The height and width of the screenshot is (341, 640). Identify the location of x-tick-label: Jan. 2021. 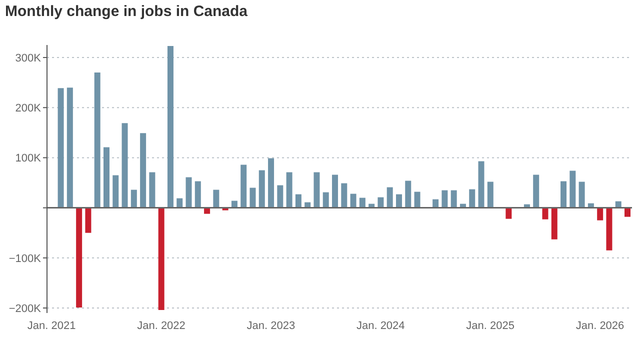
(51, 326).